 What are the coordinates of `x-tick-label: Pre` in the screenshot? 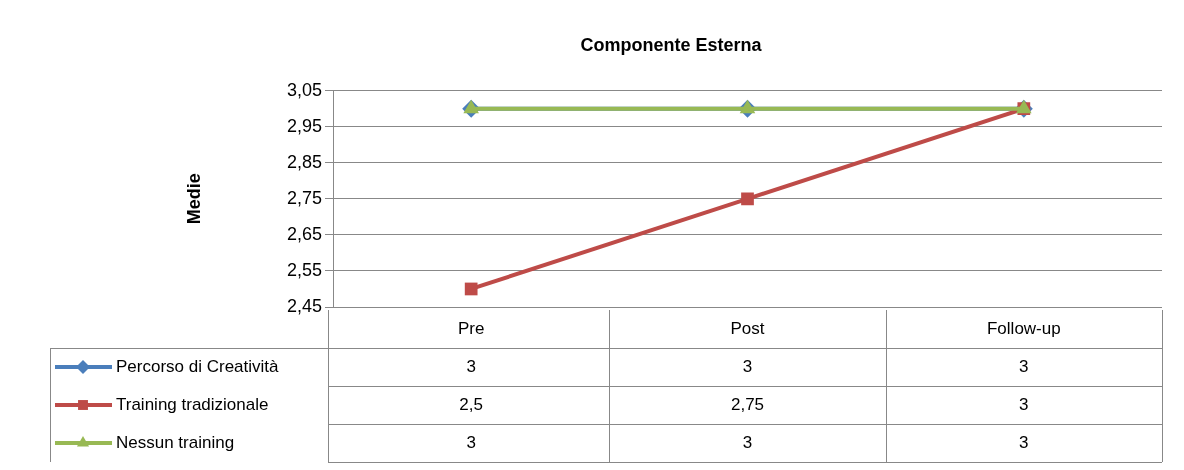 It's located at (471, 328).